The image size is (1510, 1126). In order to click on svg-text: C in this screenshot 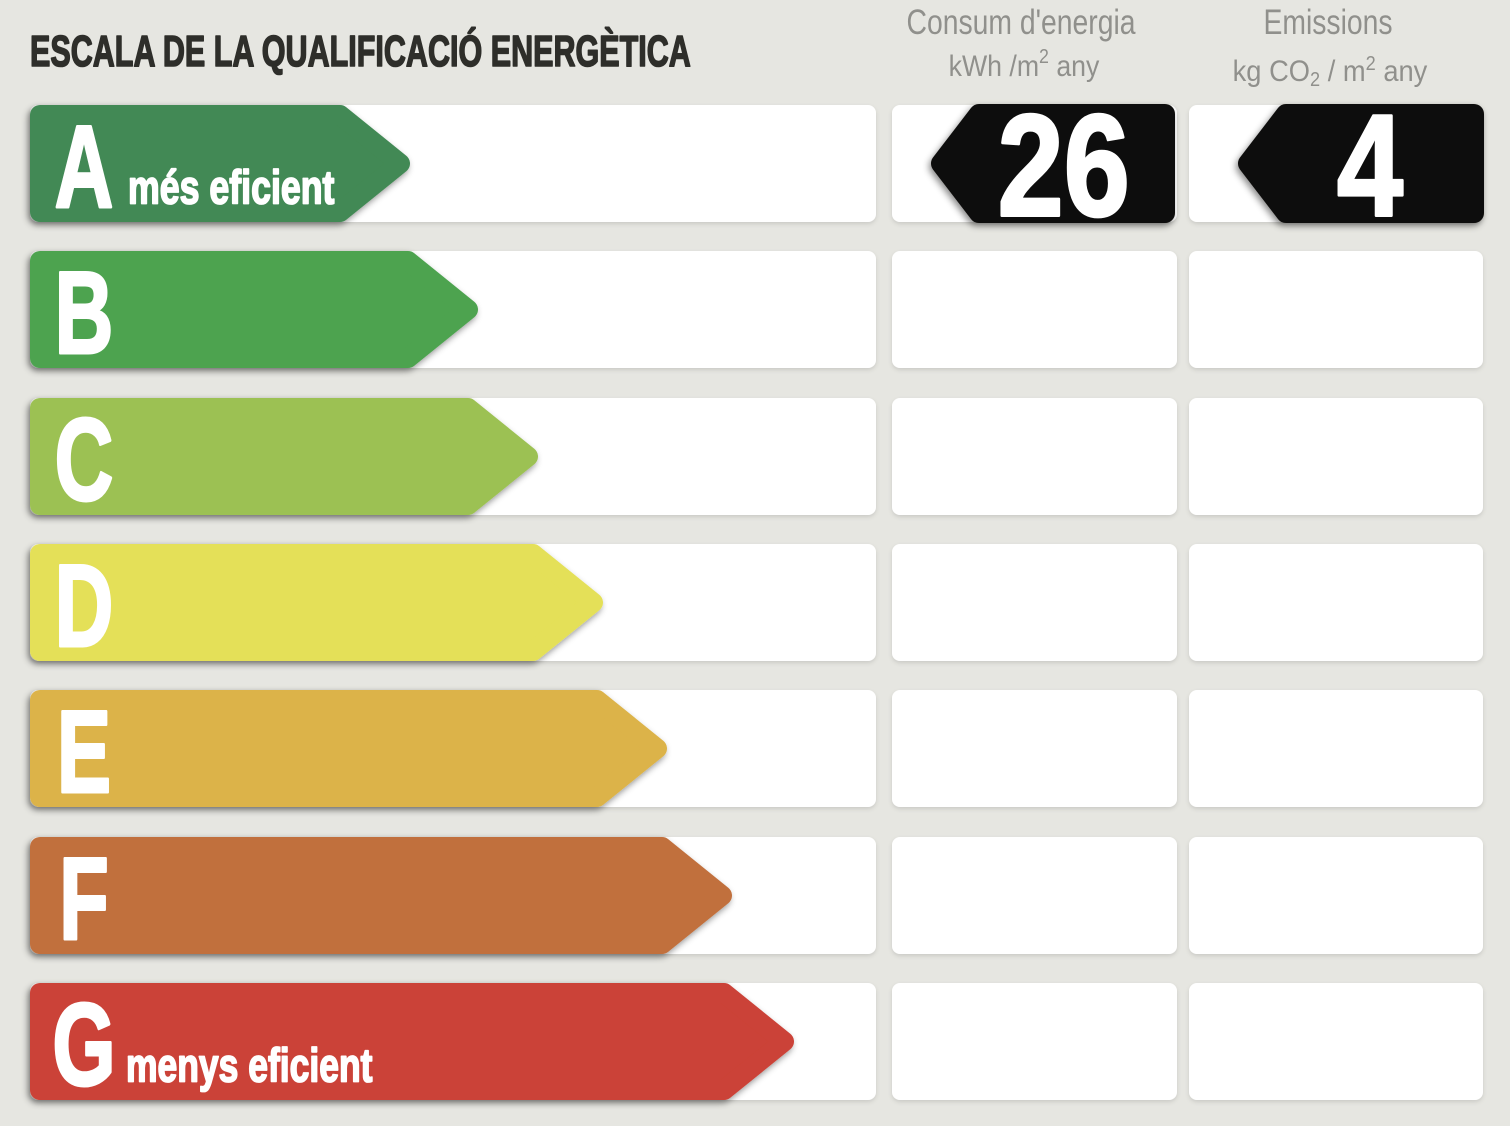, I will do `click(84, 460)`.